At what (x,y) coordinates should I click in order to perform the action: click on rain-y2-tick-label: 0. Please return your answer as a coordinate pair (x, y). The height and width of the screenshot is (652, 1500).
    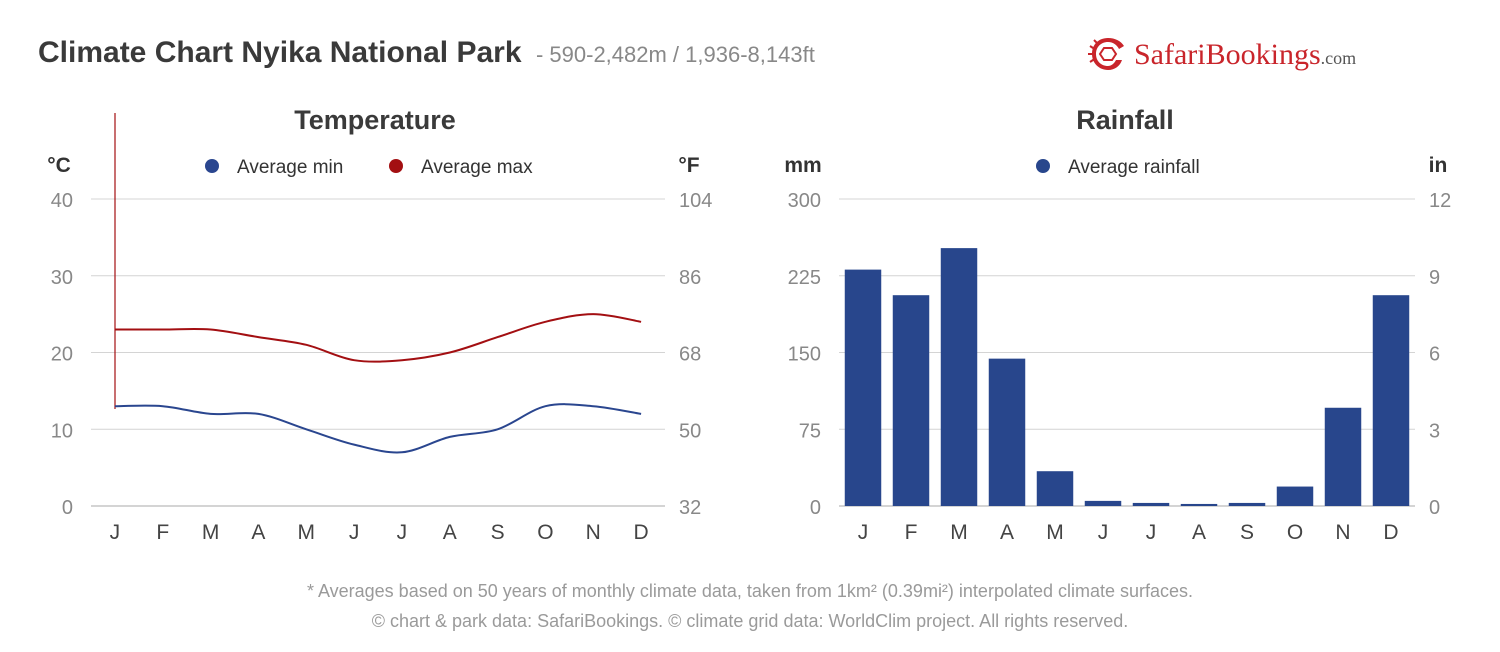
    Looking at the image, I should click on (1434, 508).